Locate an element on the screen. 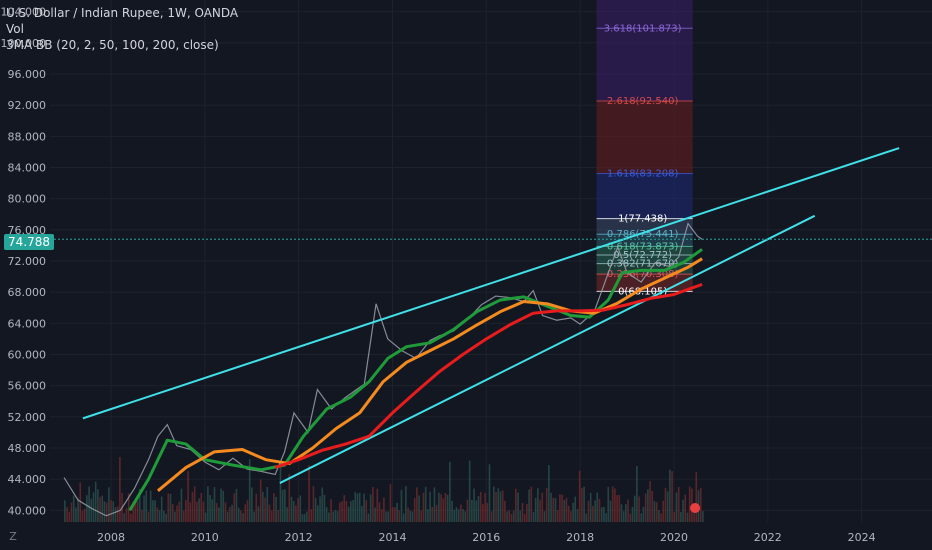 The width and height of the screenshot is (932, 550). ma-bb-indicator-label: 3MA BB (20, 2, 50, 100, 200, close) is located at coordinates (112, 45).